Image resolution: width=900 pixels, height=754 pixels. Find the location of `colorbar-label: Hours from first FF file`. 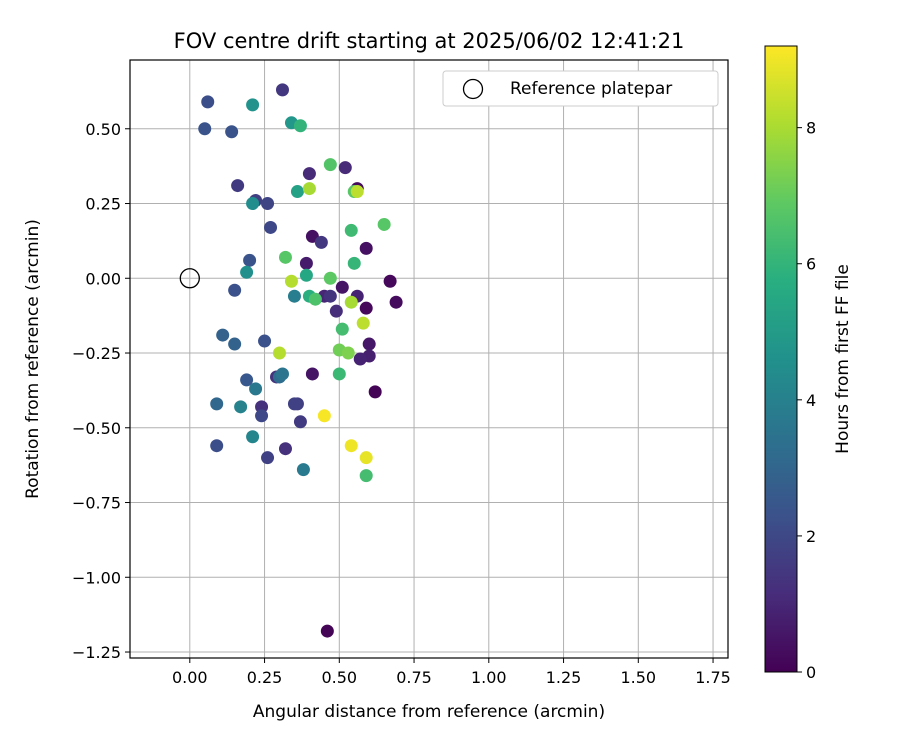

colorbar-label: Hours from first FF file is located at coordinates (843, 359).